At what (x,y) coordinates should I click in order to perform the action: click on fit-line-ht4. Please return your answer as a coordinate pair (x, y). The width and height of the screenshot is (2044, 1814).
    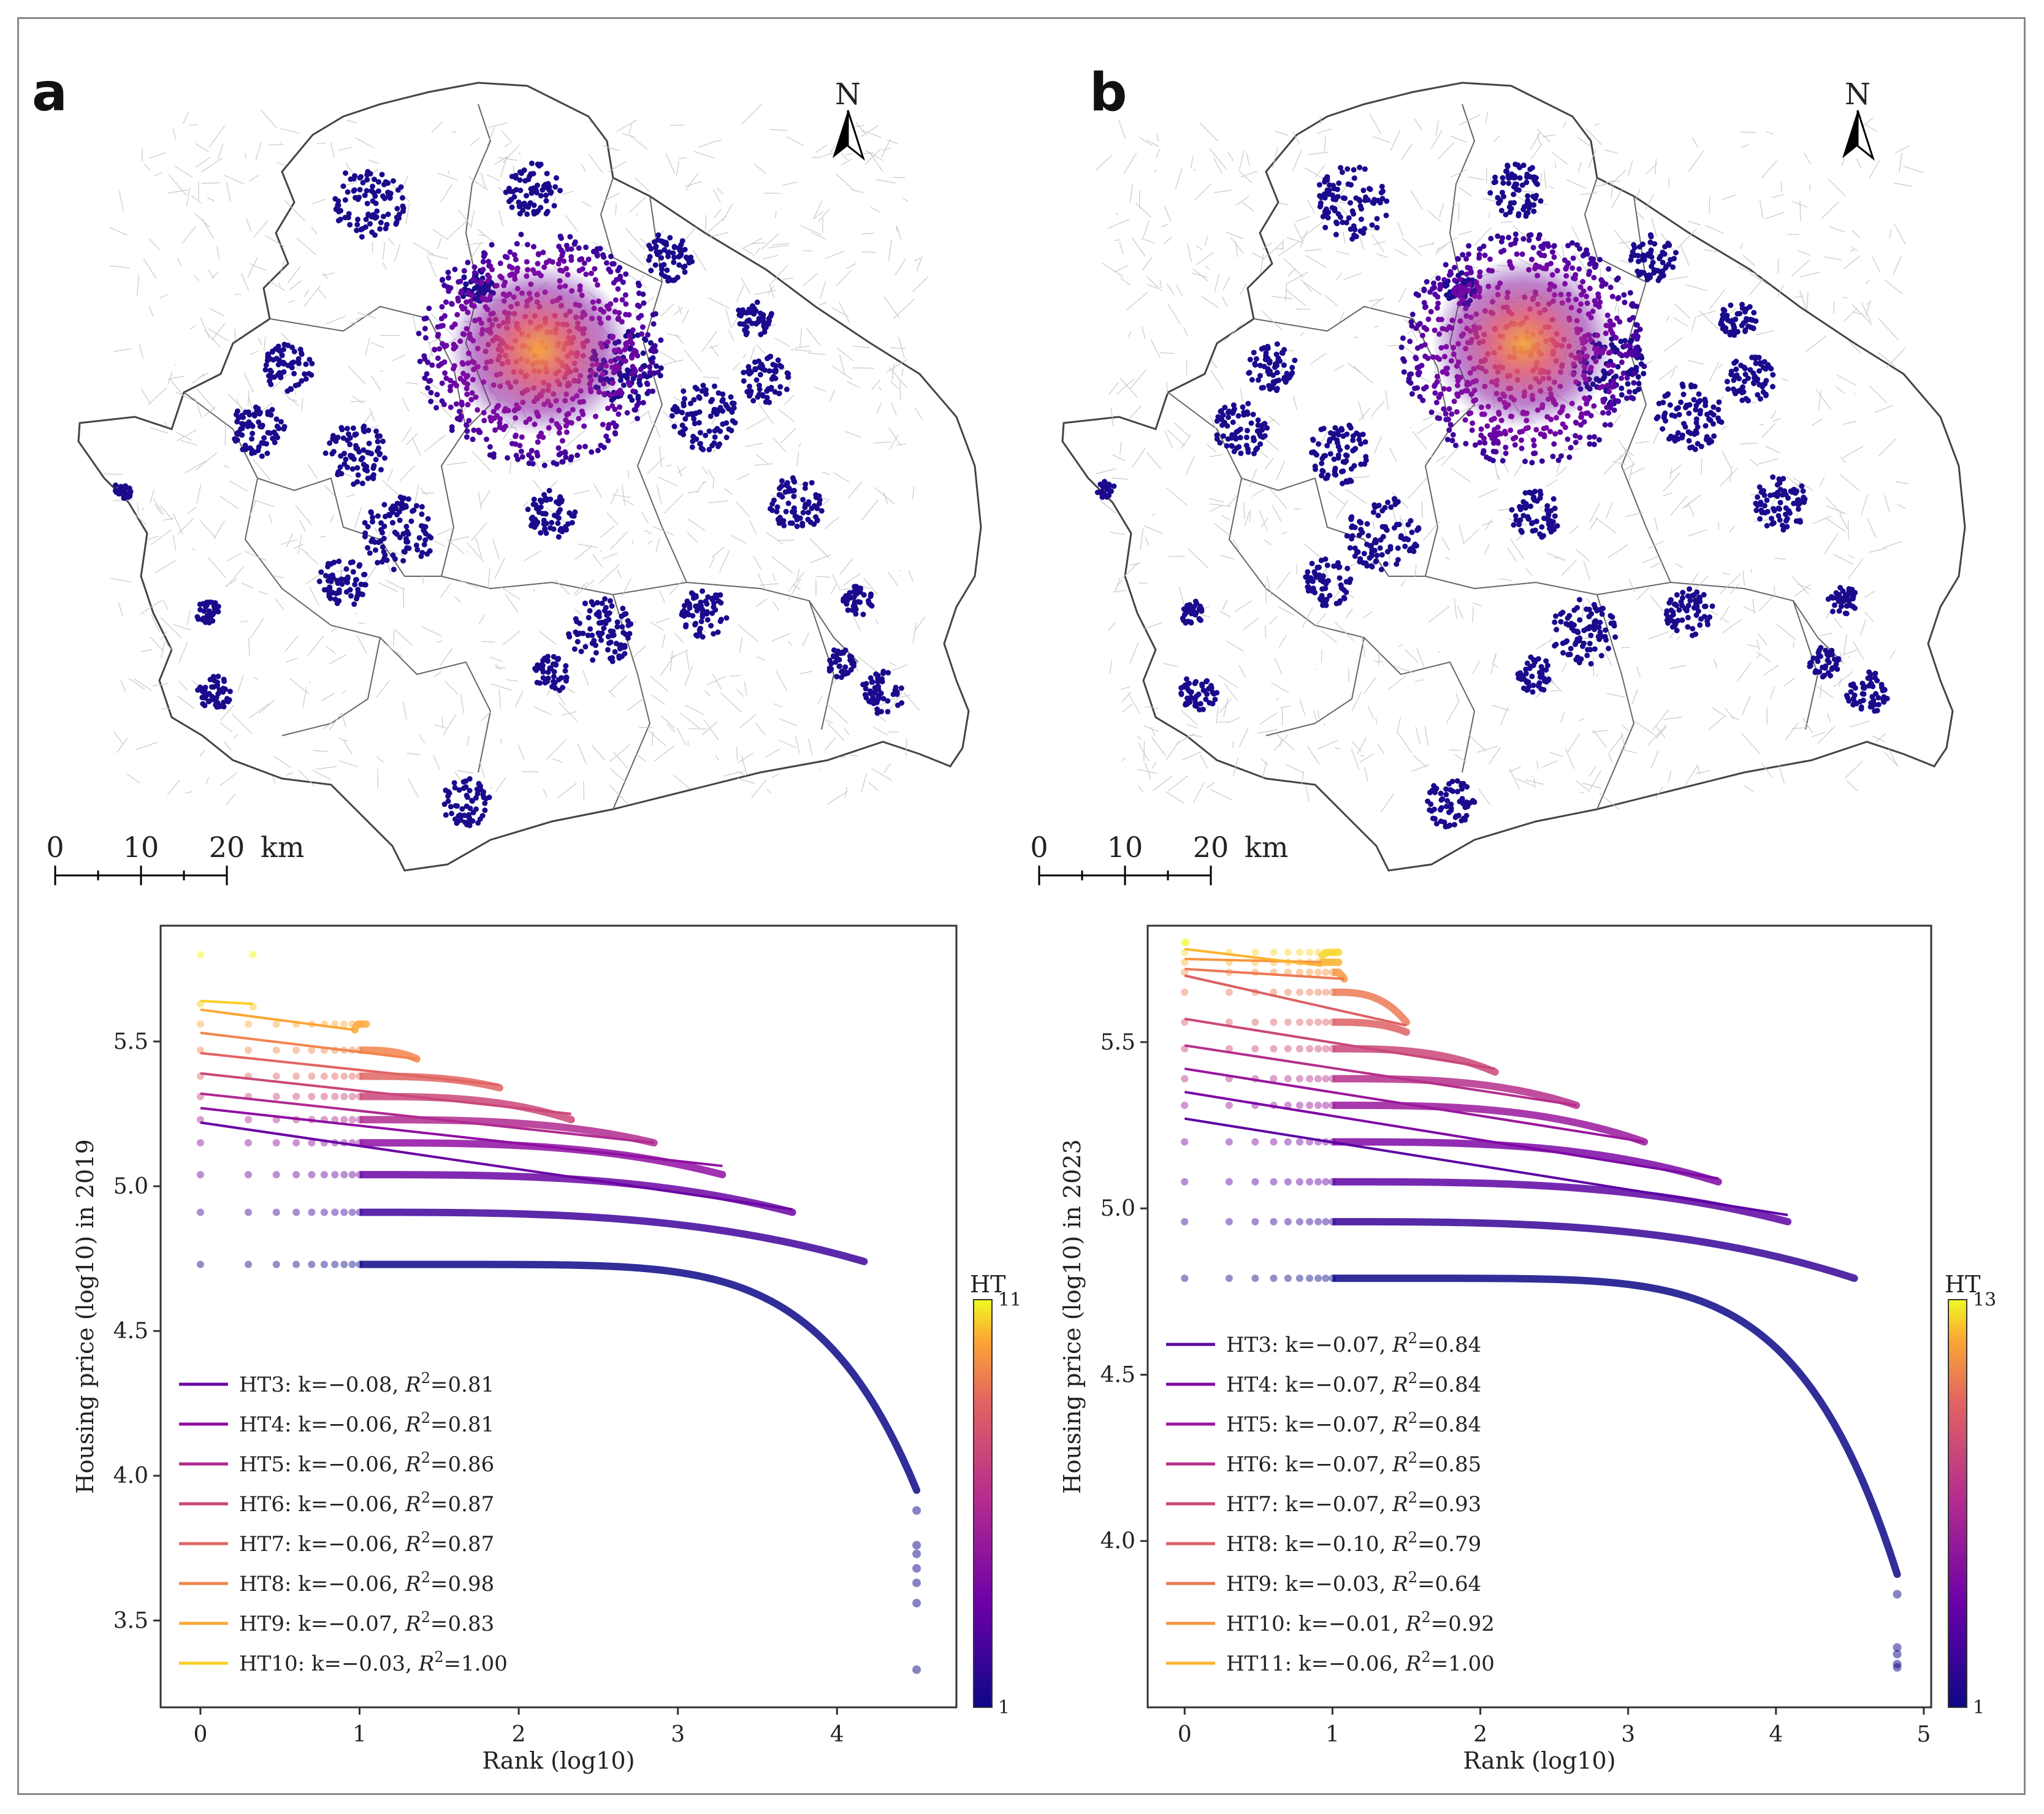
    Looking at the image, I should click on (1451, 1135).